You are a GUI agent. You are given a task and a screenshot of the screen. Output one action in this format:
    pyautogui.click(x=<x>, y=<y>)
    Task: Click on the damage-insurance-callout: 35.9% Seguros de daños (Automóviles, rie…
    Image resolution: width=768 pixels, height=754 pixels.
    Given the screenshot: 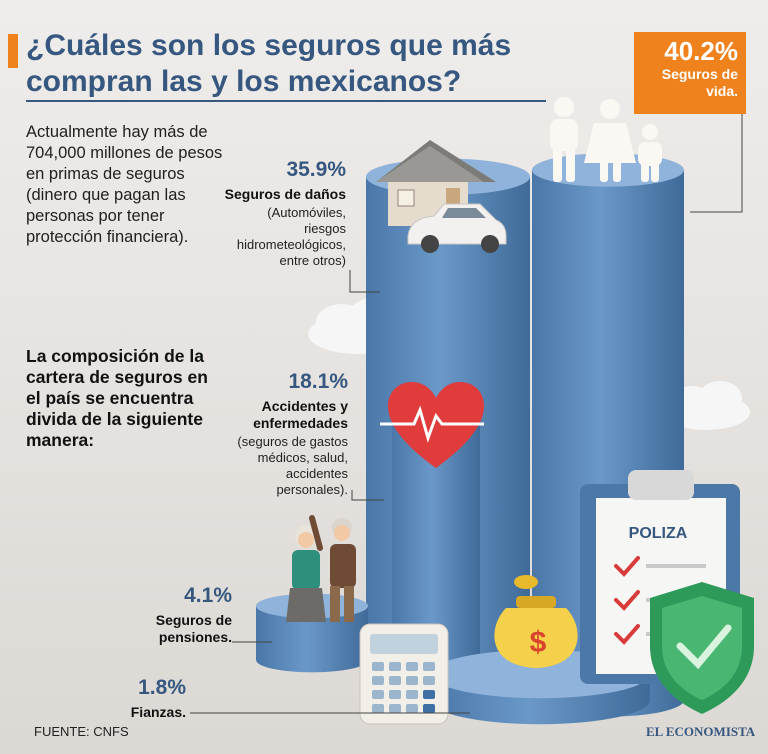 What is the action you would take?
    pyautogui.click(x=273, y=213)
    